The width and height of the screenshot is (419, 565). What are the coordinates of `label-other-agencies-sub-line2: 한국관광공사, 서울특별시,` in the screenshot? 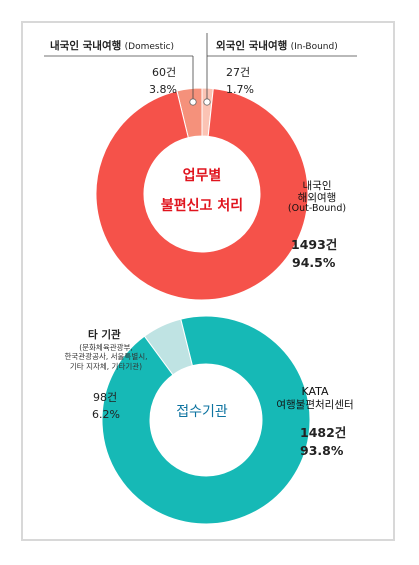 It's located at (106, 357).